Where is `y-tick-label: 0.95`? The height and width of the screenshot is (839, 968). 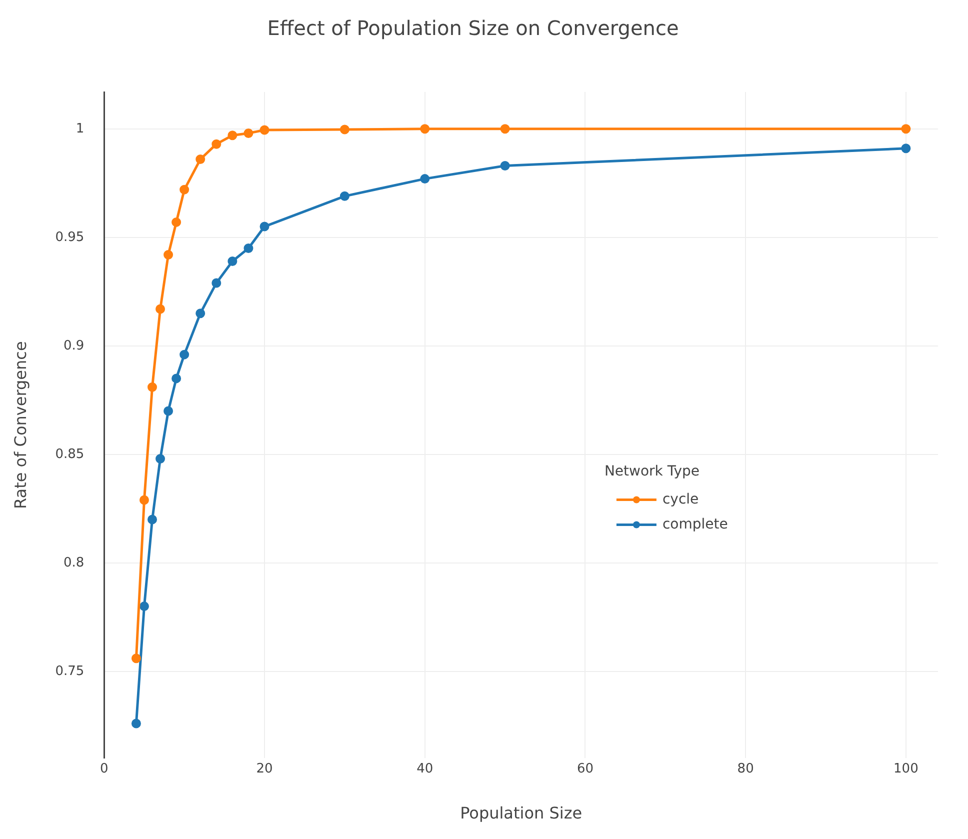 y-tick-label: 0.95 is located at coordinates (69, 237).